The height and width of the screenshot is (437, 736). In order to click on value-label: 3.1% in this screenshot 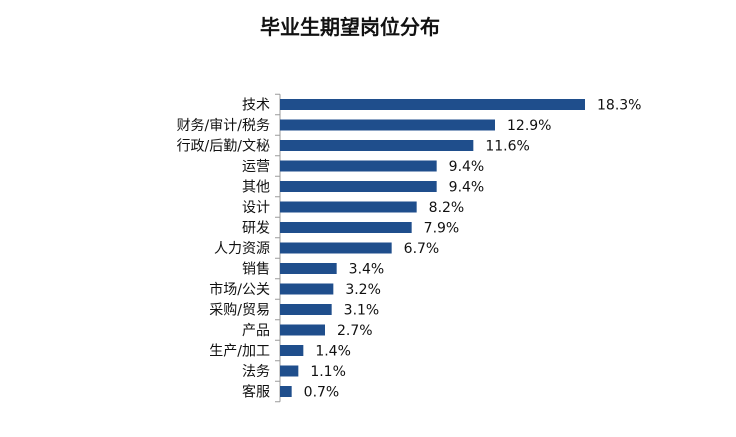, I will do `click(362, 311)`.